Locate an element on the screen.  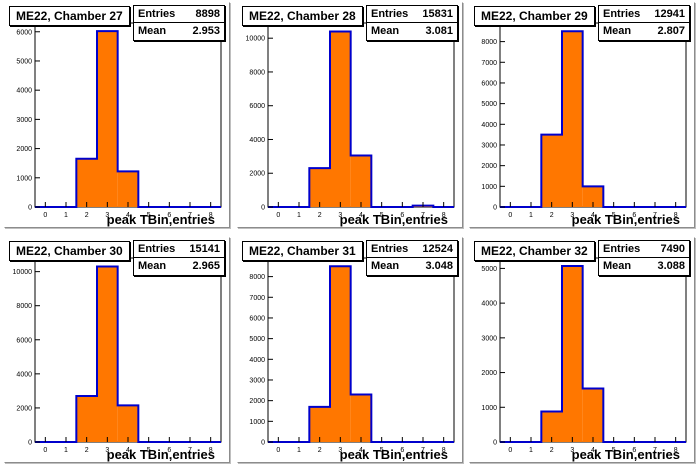
stats-entries-row: Entries 12524 is located at coordinates (412, 249).